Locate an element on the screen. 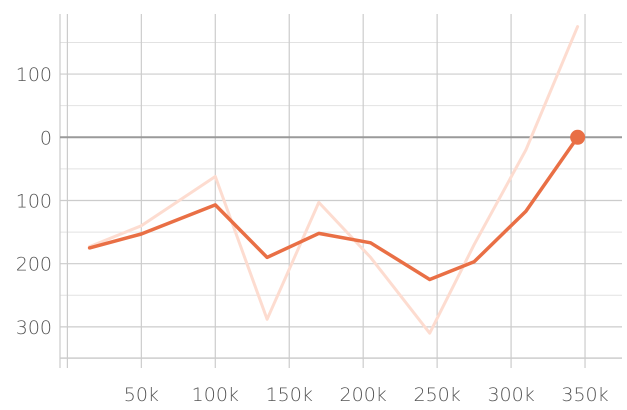 The height and width of the screenshot is (410, 627). x-tick-label: 250k is located at coordinates (436, 395).